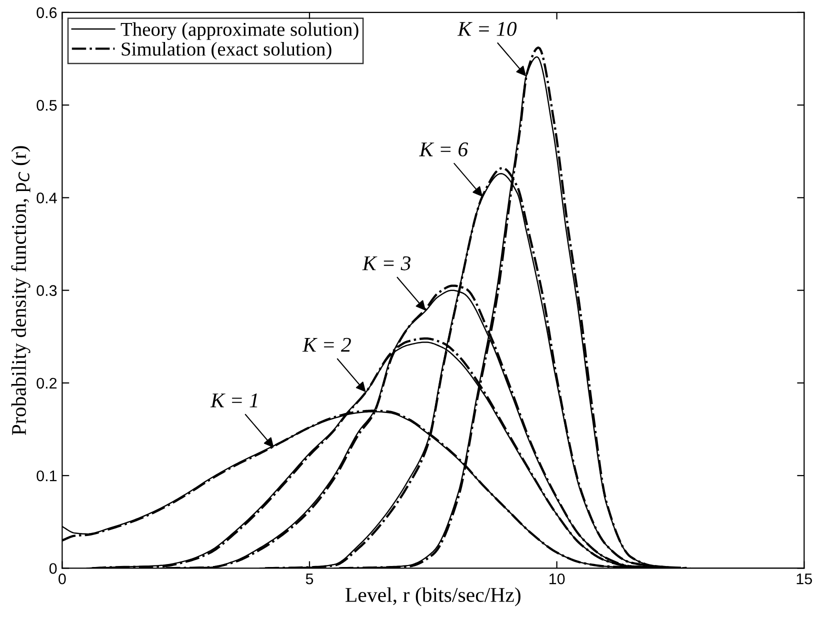 This screenshot has width=829, height=621. Describe the element at coordinates (804, 579) in the screenshot. I see `x-tick-label: 15` at that location.